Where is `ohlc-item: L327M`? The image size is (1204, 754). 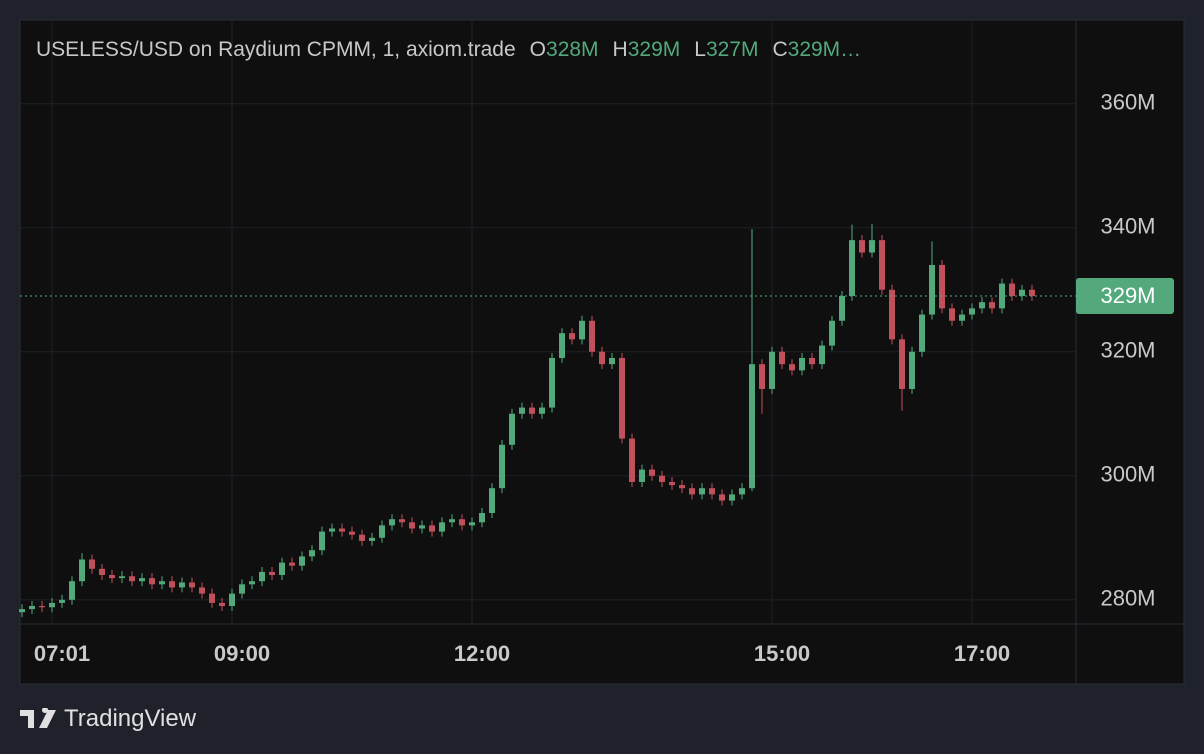
ohlc-item: L327M is located at coordinates (726, 49).